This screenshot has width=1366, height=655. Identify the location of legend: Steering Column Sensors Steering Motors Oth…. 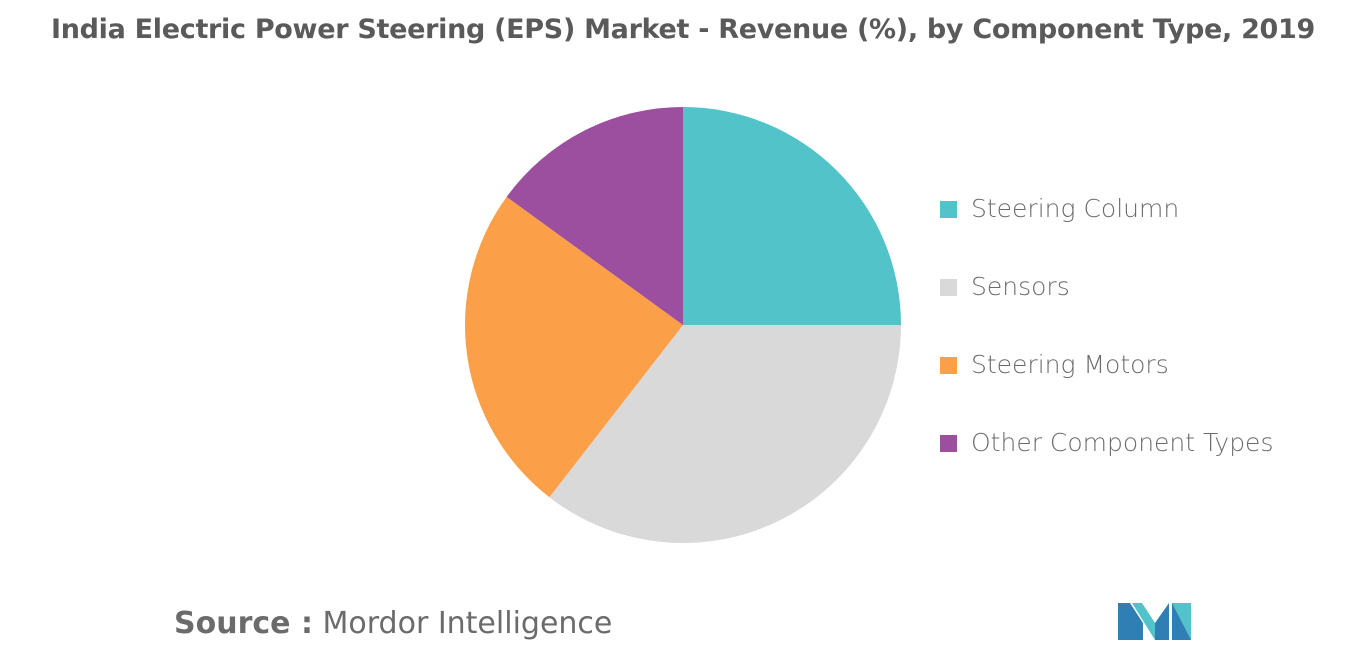
(1106, 346).